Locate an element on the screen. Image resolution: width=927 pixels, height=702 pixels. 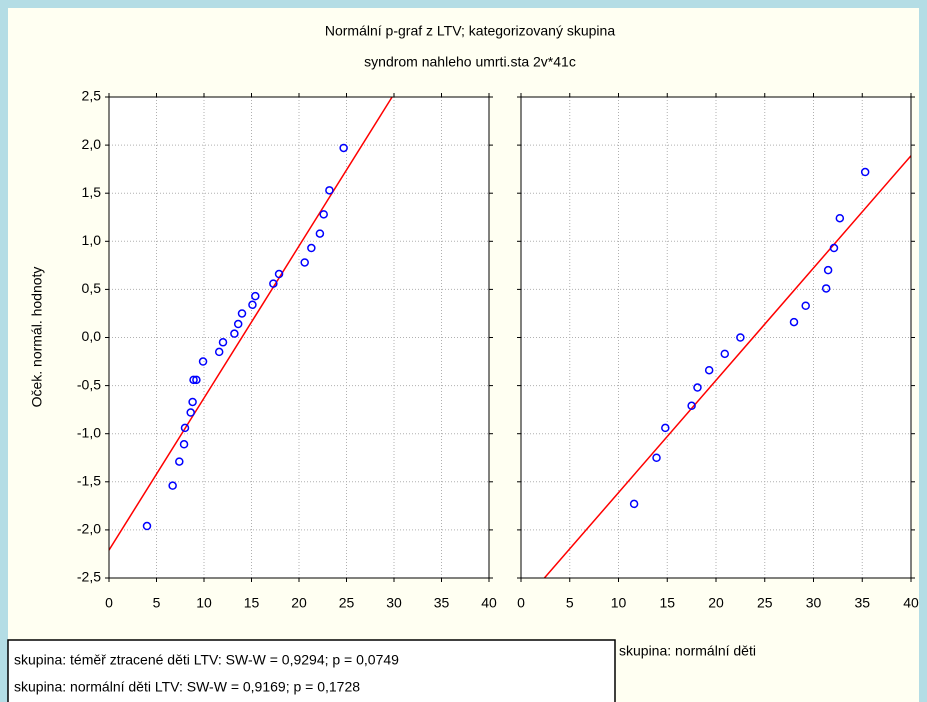
stats-box is located at coordinates (311, 670).